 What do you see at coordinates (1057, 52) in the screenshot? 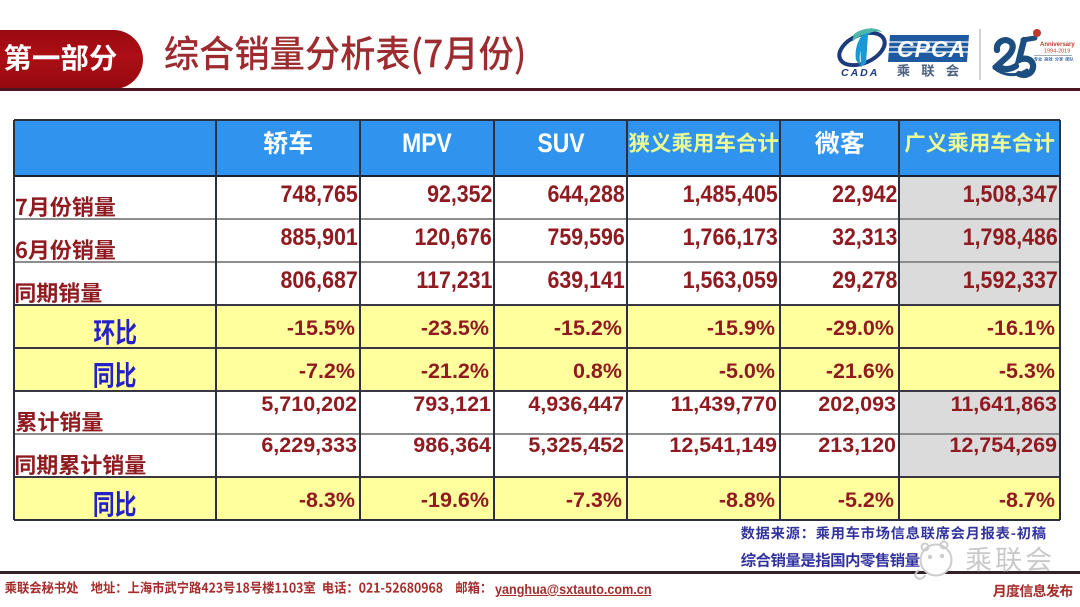
I see `svg-text: 1994-2019` at bounding box center [1057, 52].